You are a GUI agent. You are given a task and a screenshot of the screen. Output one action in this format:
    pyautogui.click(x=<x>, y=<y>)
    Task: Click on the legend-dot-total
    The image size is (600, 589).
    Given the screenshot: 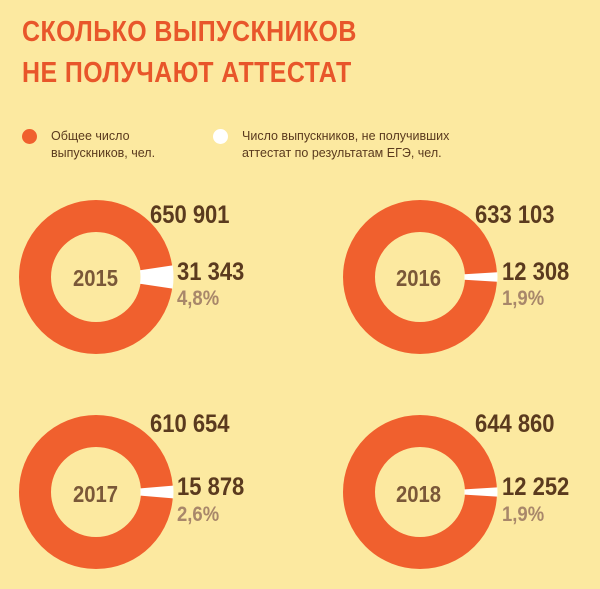 What is the action you would take?
    pyautogui.click(x=29, y=136)
    